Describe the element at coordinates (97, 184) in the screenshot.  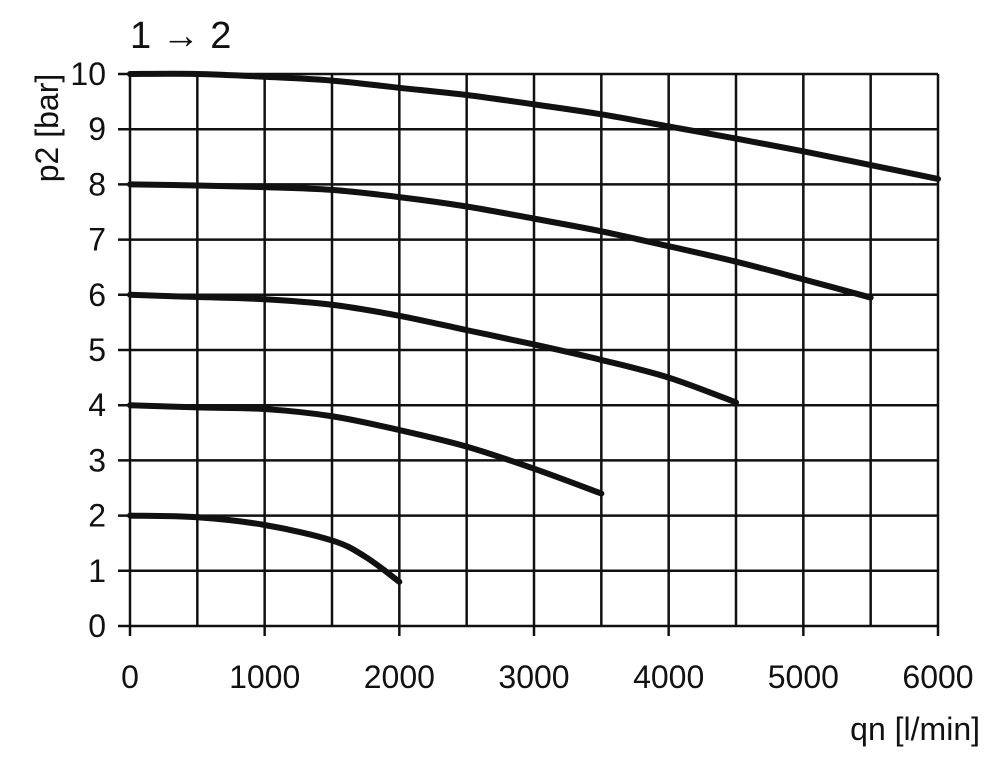
I see `y-tick-label: 8` at that location.